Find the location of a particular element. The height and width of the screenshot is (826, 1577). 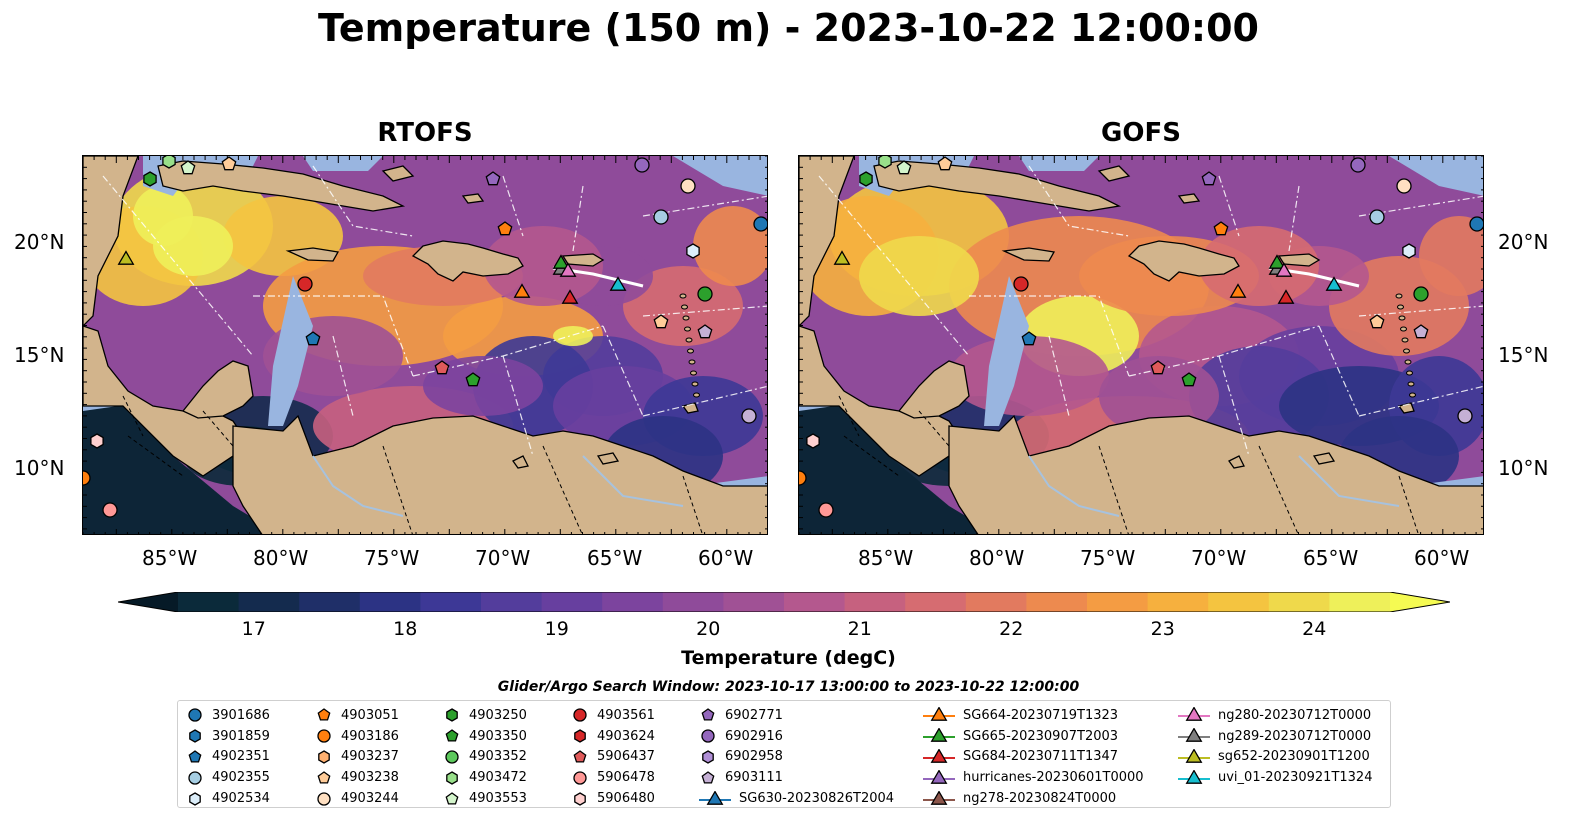

lon-label-75w-right: 75°W is located at coordinates (1108, 558).